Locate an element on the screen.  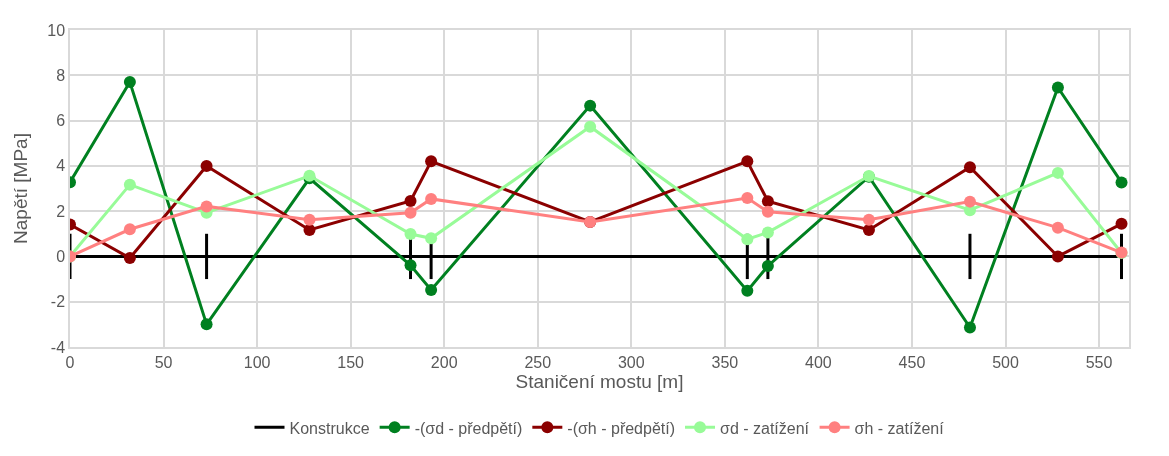
y-tick-label: 6 is located at coordinates (61, 121).